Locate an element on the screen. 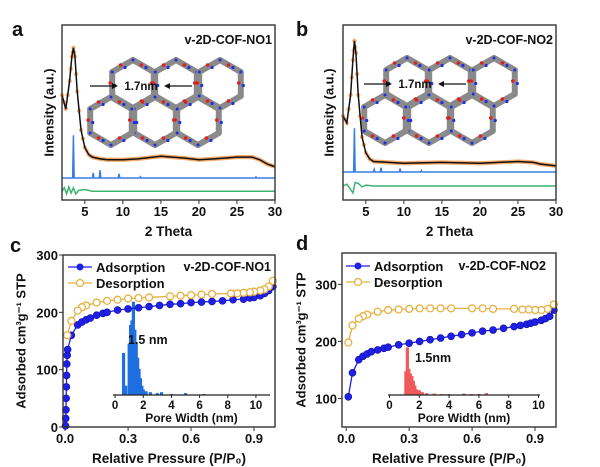 The width and height of the screenshot is (600, 467). fit-line is located at coordinates (449, 103).